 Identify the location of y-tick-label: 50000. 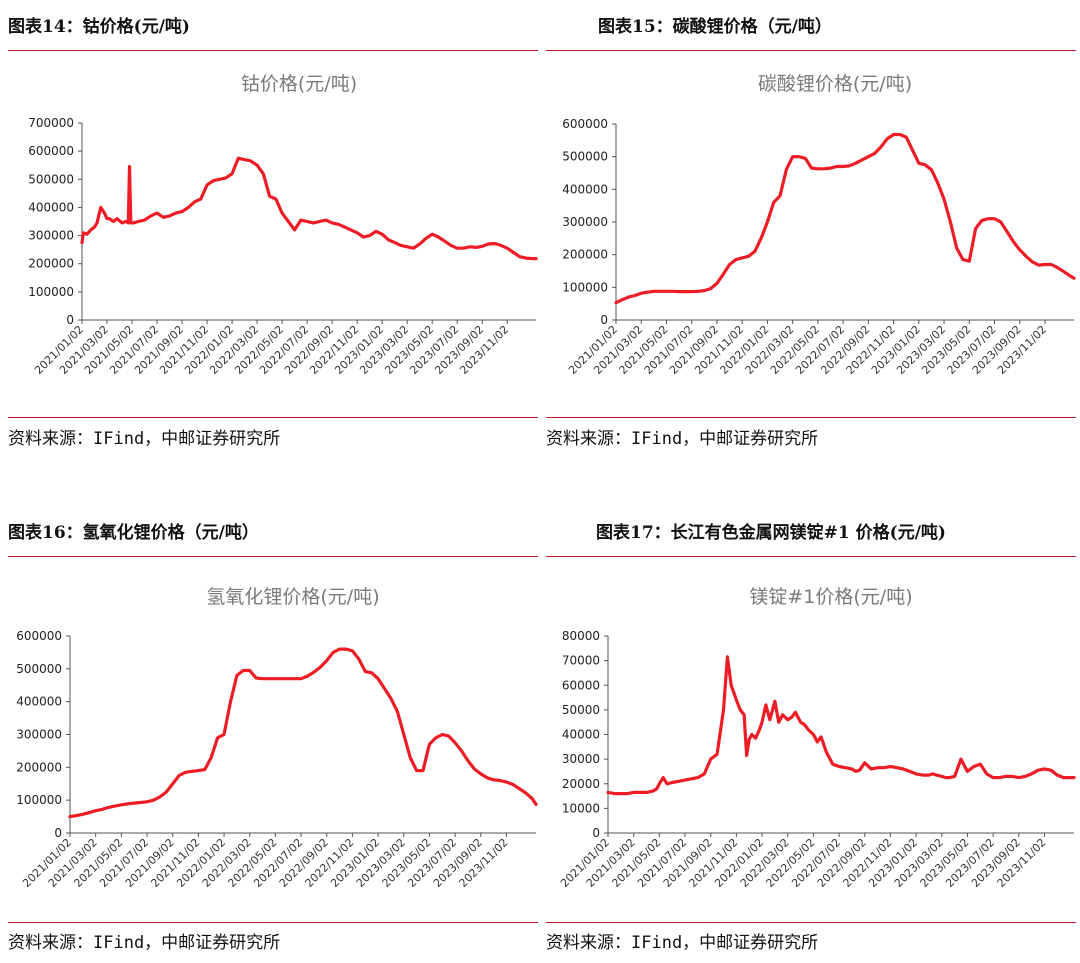
(581, 710).